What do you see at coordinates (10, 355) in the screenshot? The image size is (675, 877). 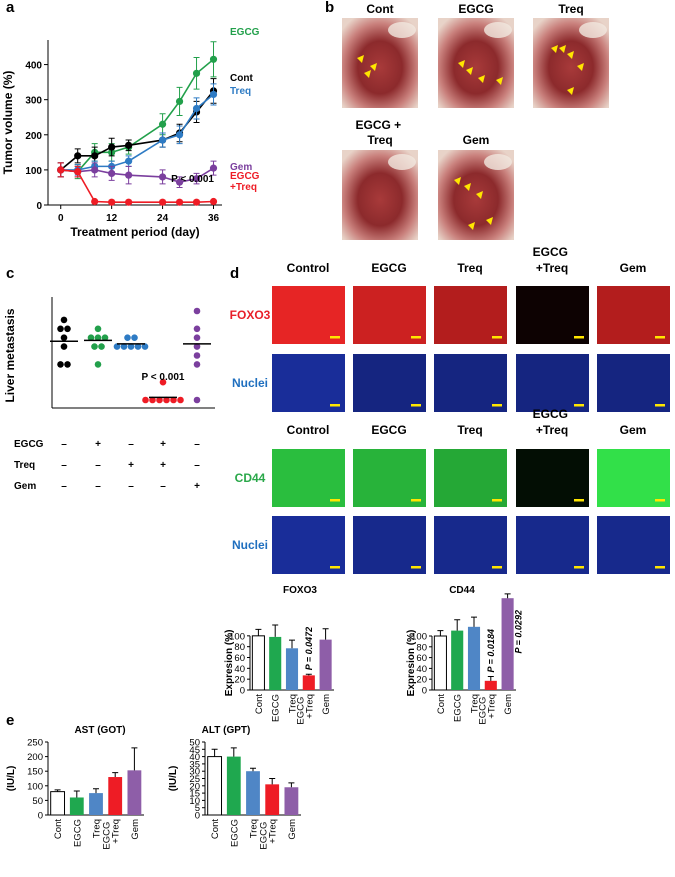 I see `y-axis-label: Liver metastasis` at bounding box center [10, 355].